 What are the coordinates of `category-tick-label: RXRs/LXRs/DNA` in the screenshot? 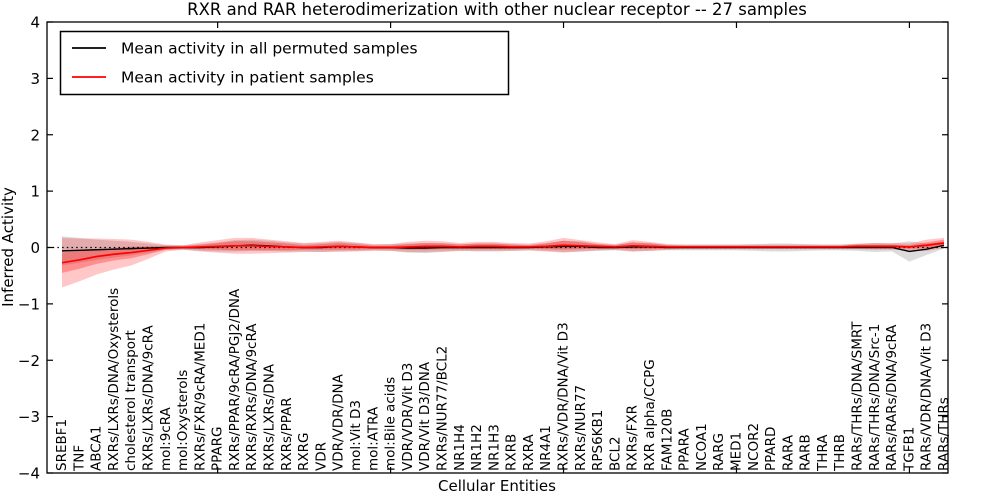 It's located at (270, 417).